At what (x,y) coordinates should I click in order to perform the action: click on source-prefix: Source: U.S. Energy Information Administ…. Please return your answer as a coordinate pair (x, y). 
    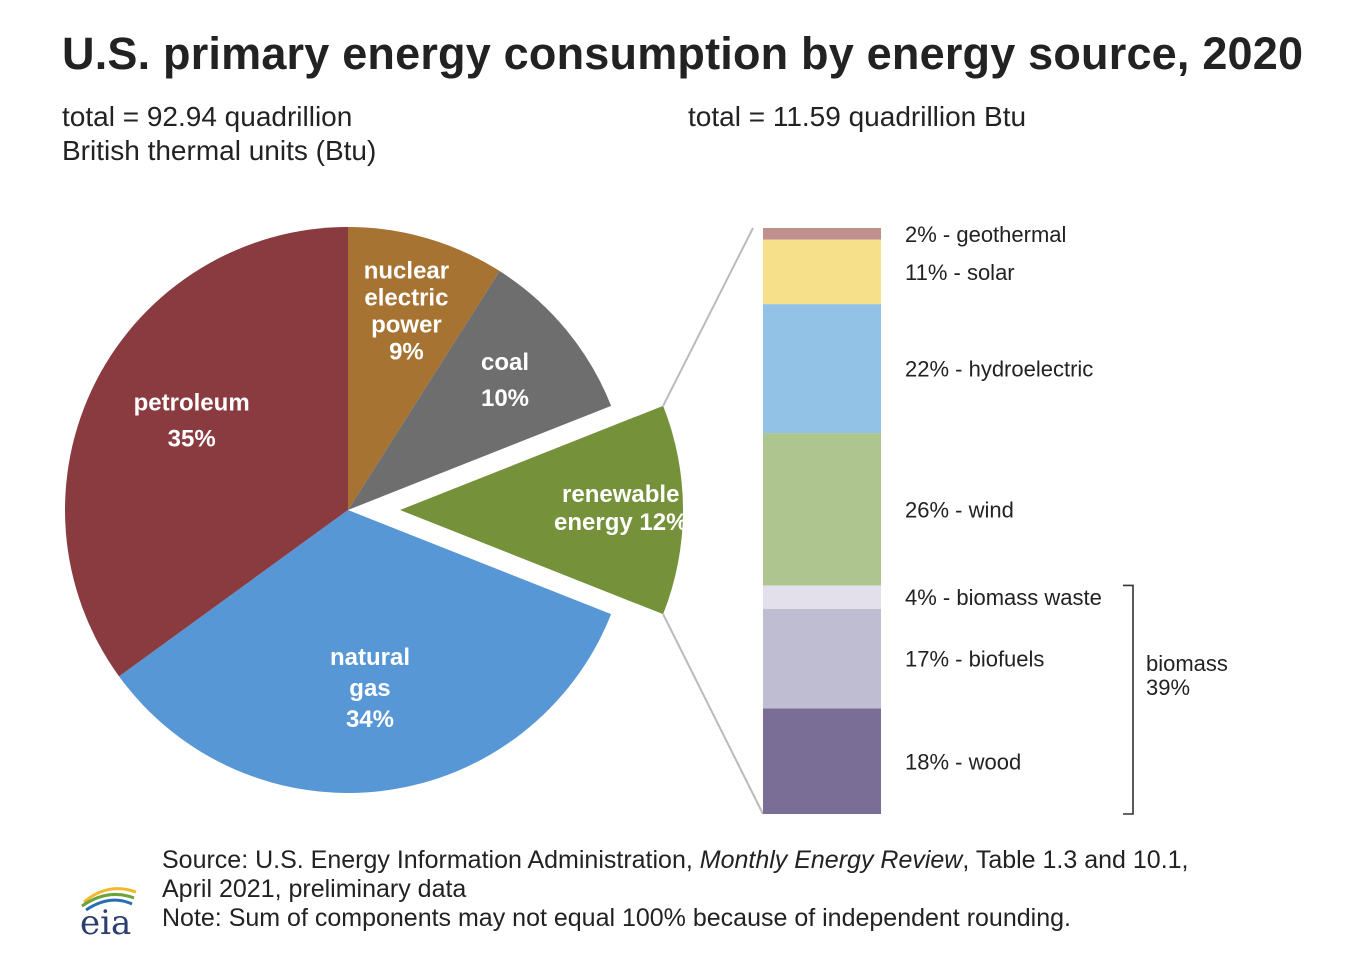
    Looking at the image, I should click on (431, 860).